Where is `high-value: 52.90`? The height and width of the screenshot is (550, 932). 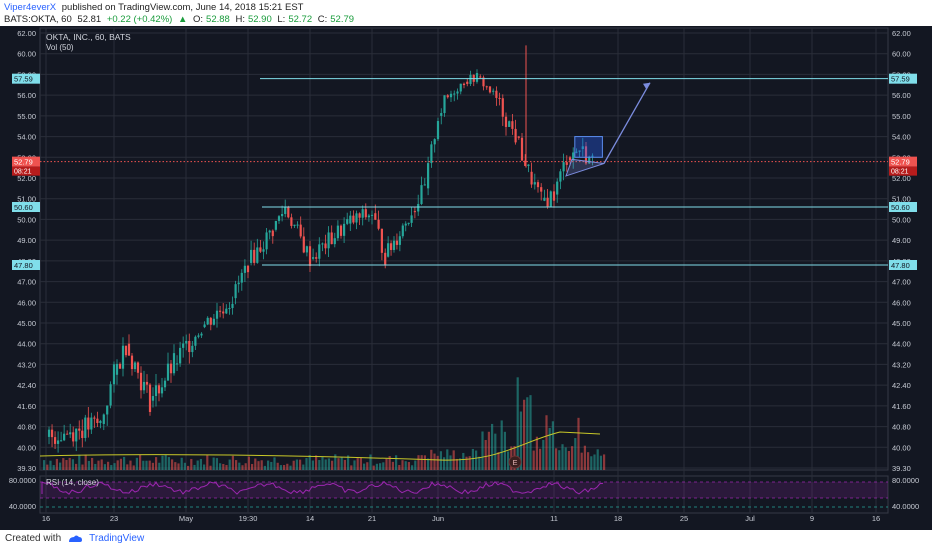
high-value: 52.90 is located at coordinates (259, 19).